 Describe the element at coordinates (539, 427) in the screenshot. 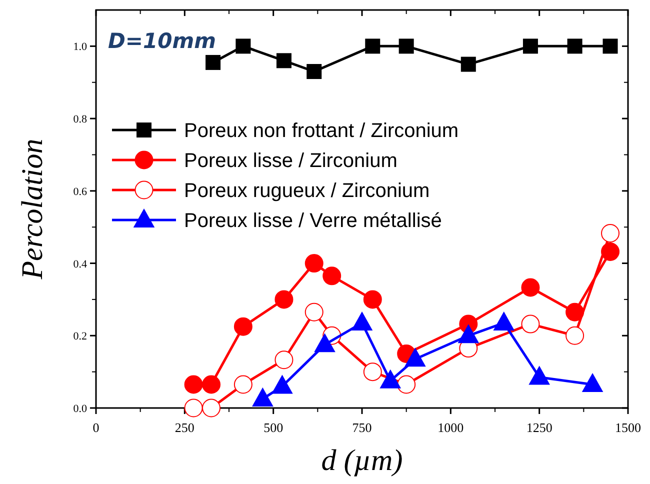

I see `x-tick-label: 1250` at that location.